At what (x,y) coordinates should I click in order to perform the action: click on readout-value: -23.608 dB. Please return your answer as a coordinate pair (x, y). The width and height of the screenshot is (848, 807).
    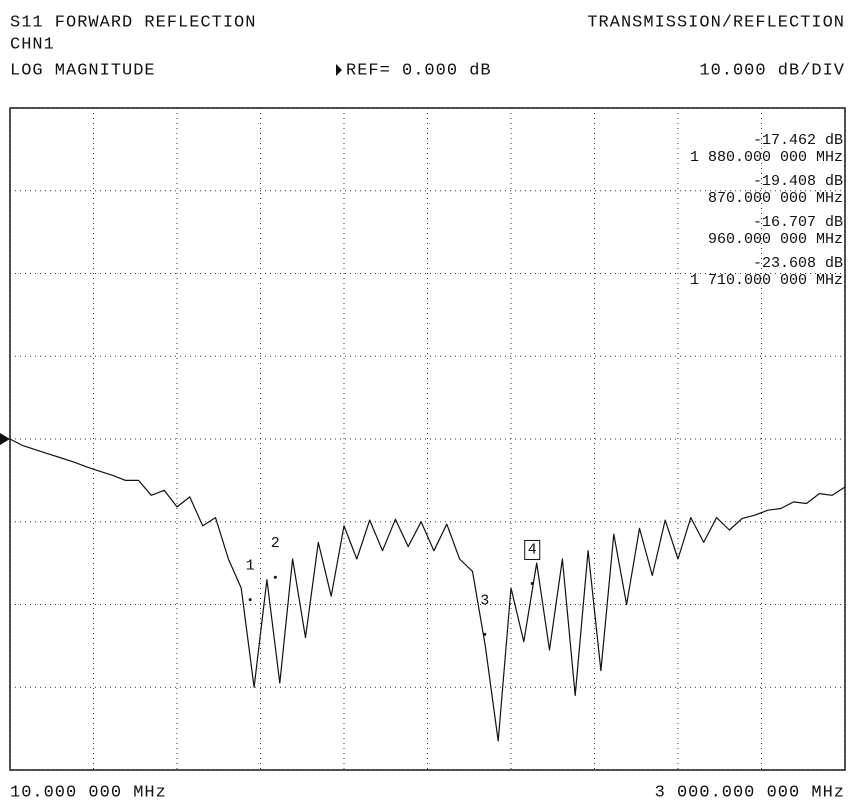
    Looking at the image, I should click on (798, 263).